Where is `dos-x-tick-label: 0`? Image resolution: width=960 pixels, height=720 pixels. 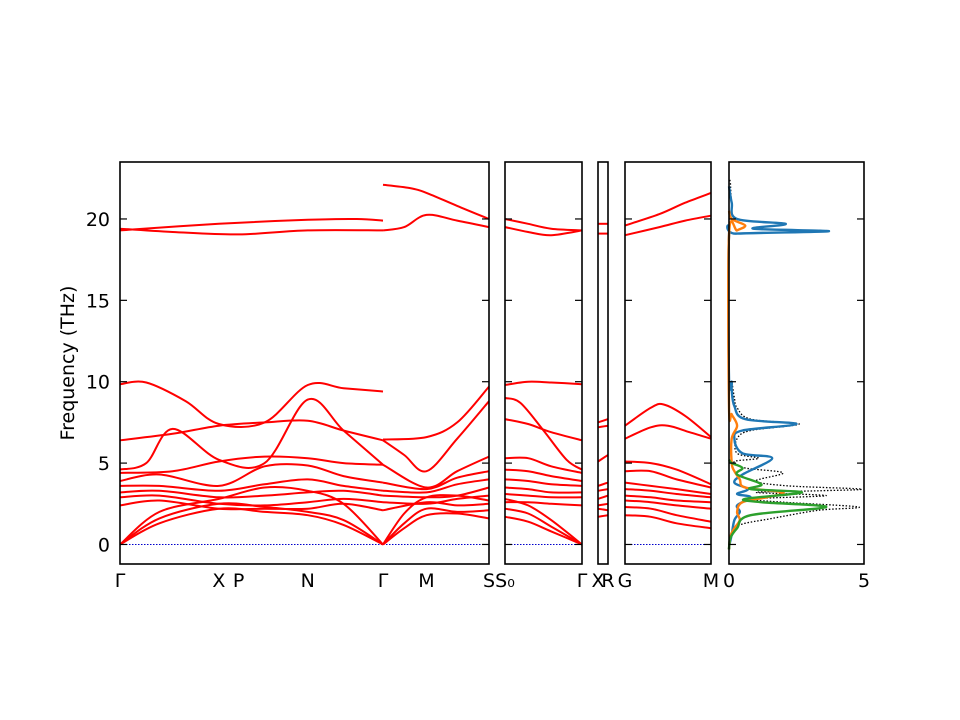 dos-x-tick-label: 0 is located at coordinates (729, 581).